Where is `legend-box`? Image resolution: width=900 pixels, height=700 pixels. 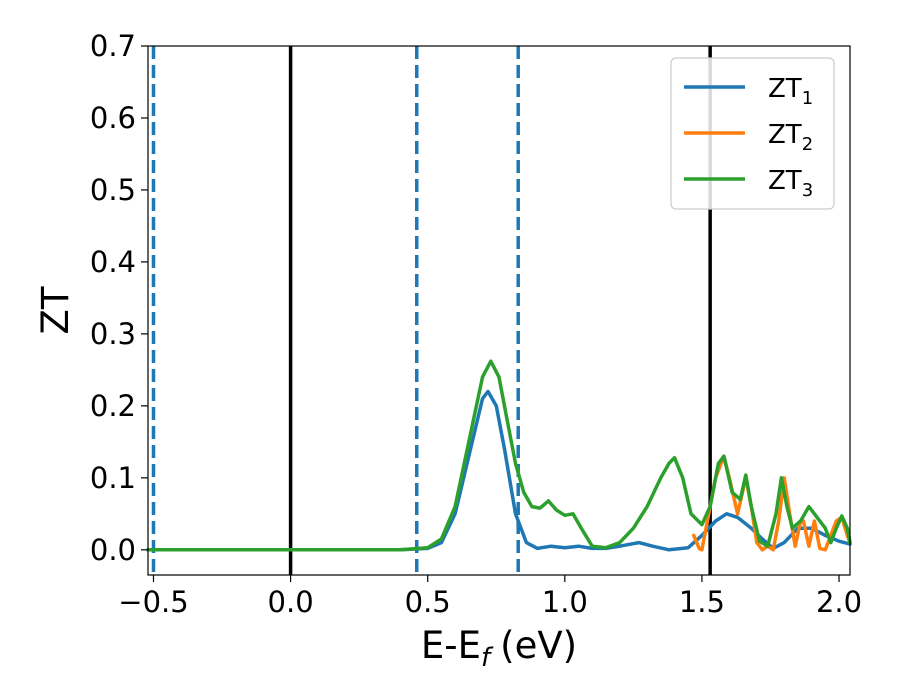 legend-box is located at coordinates (752, 133).